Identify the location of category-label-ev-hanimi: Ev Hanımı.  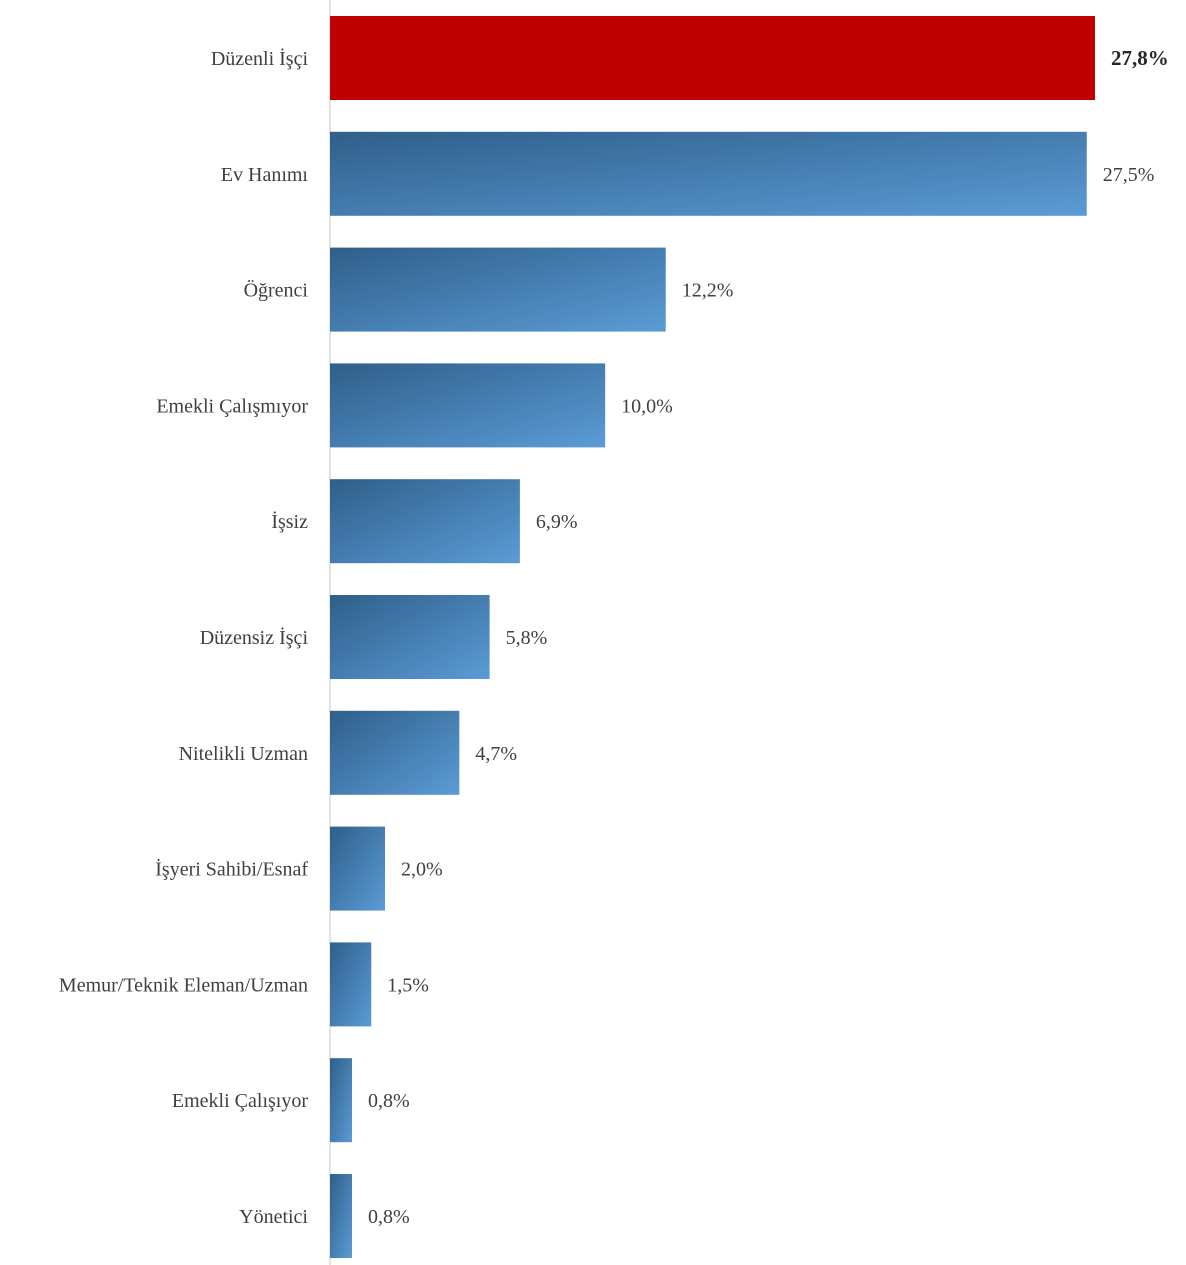
(265, 175).